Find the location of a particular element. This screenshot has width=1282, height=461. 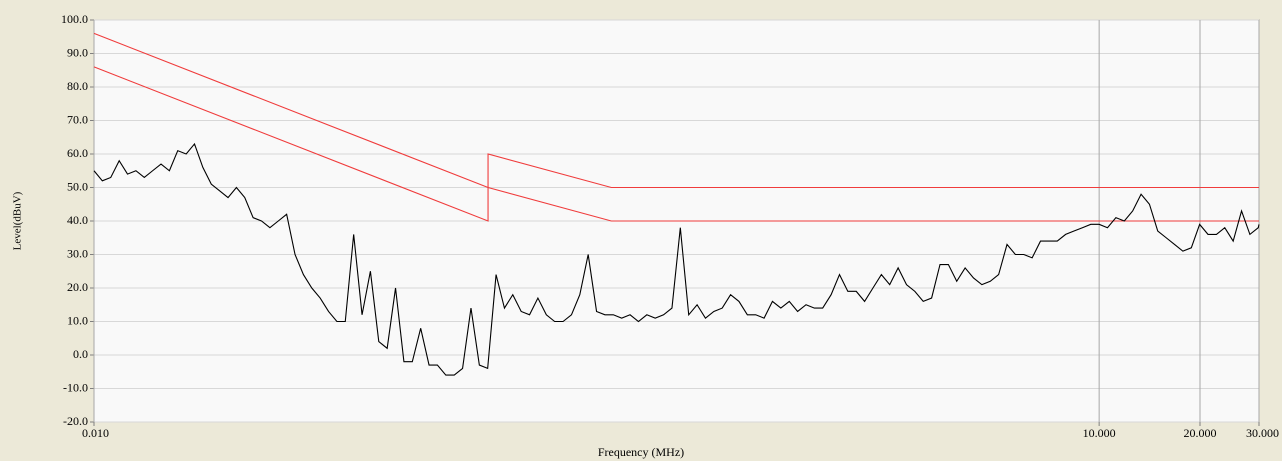

x-tick-label: 20.000 is located at coordinates (1200, 433).